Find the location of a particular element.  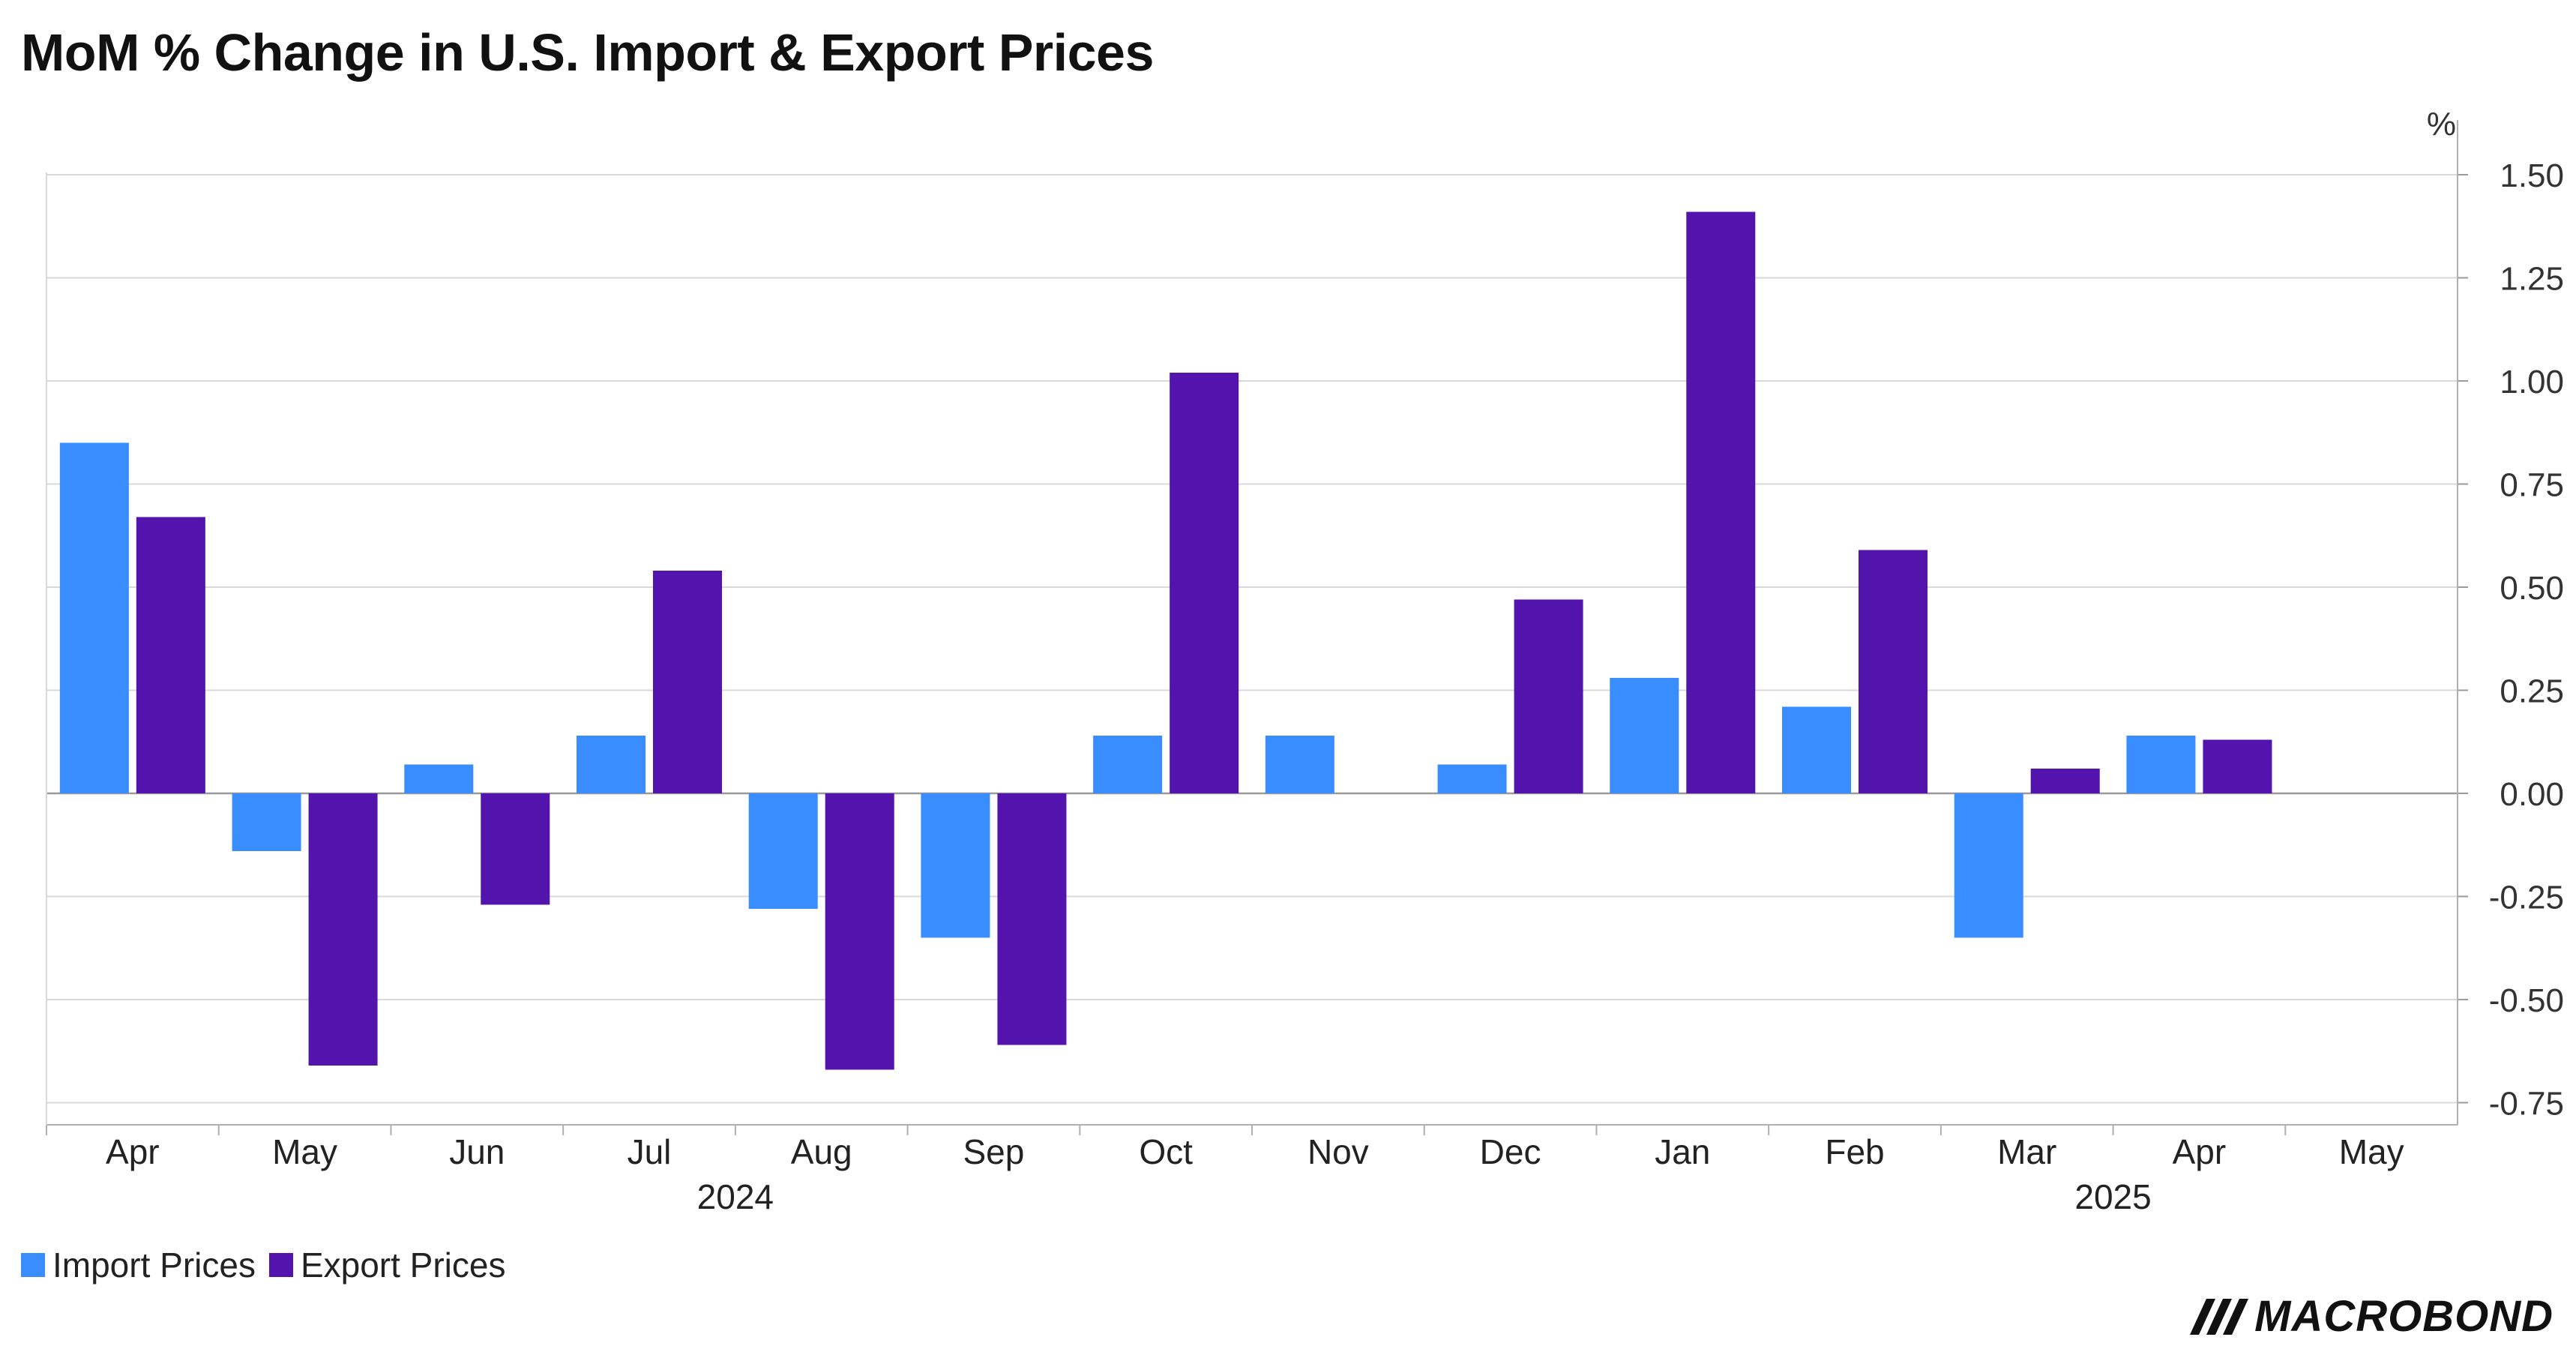

x-tick-label: Jun is located at coordinates (477, 1151).